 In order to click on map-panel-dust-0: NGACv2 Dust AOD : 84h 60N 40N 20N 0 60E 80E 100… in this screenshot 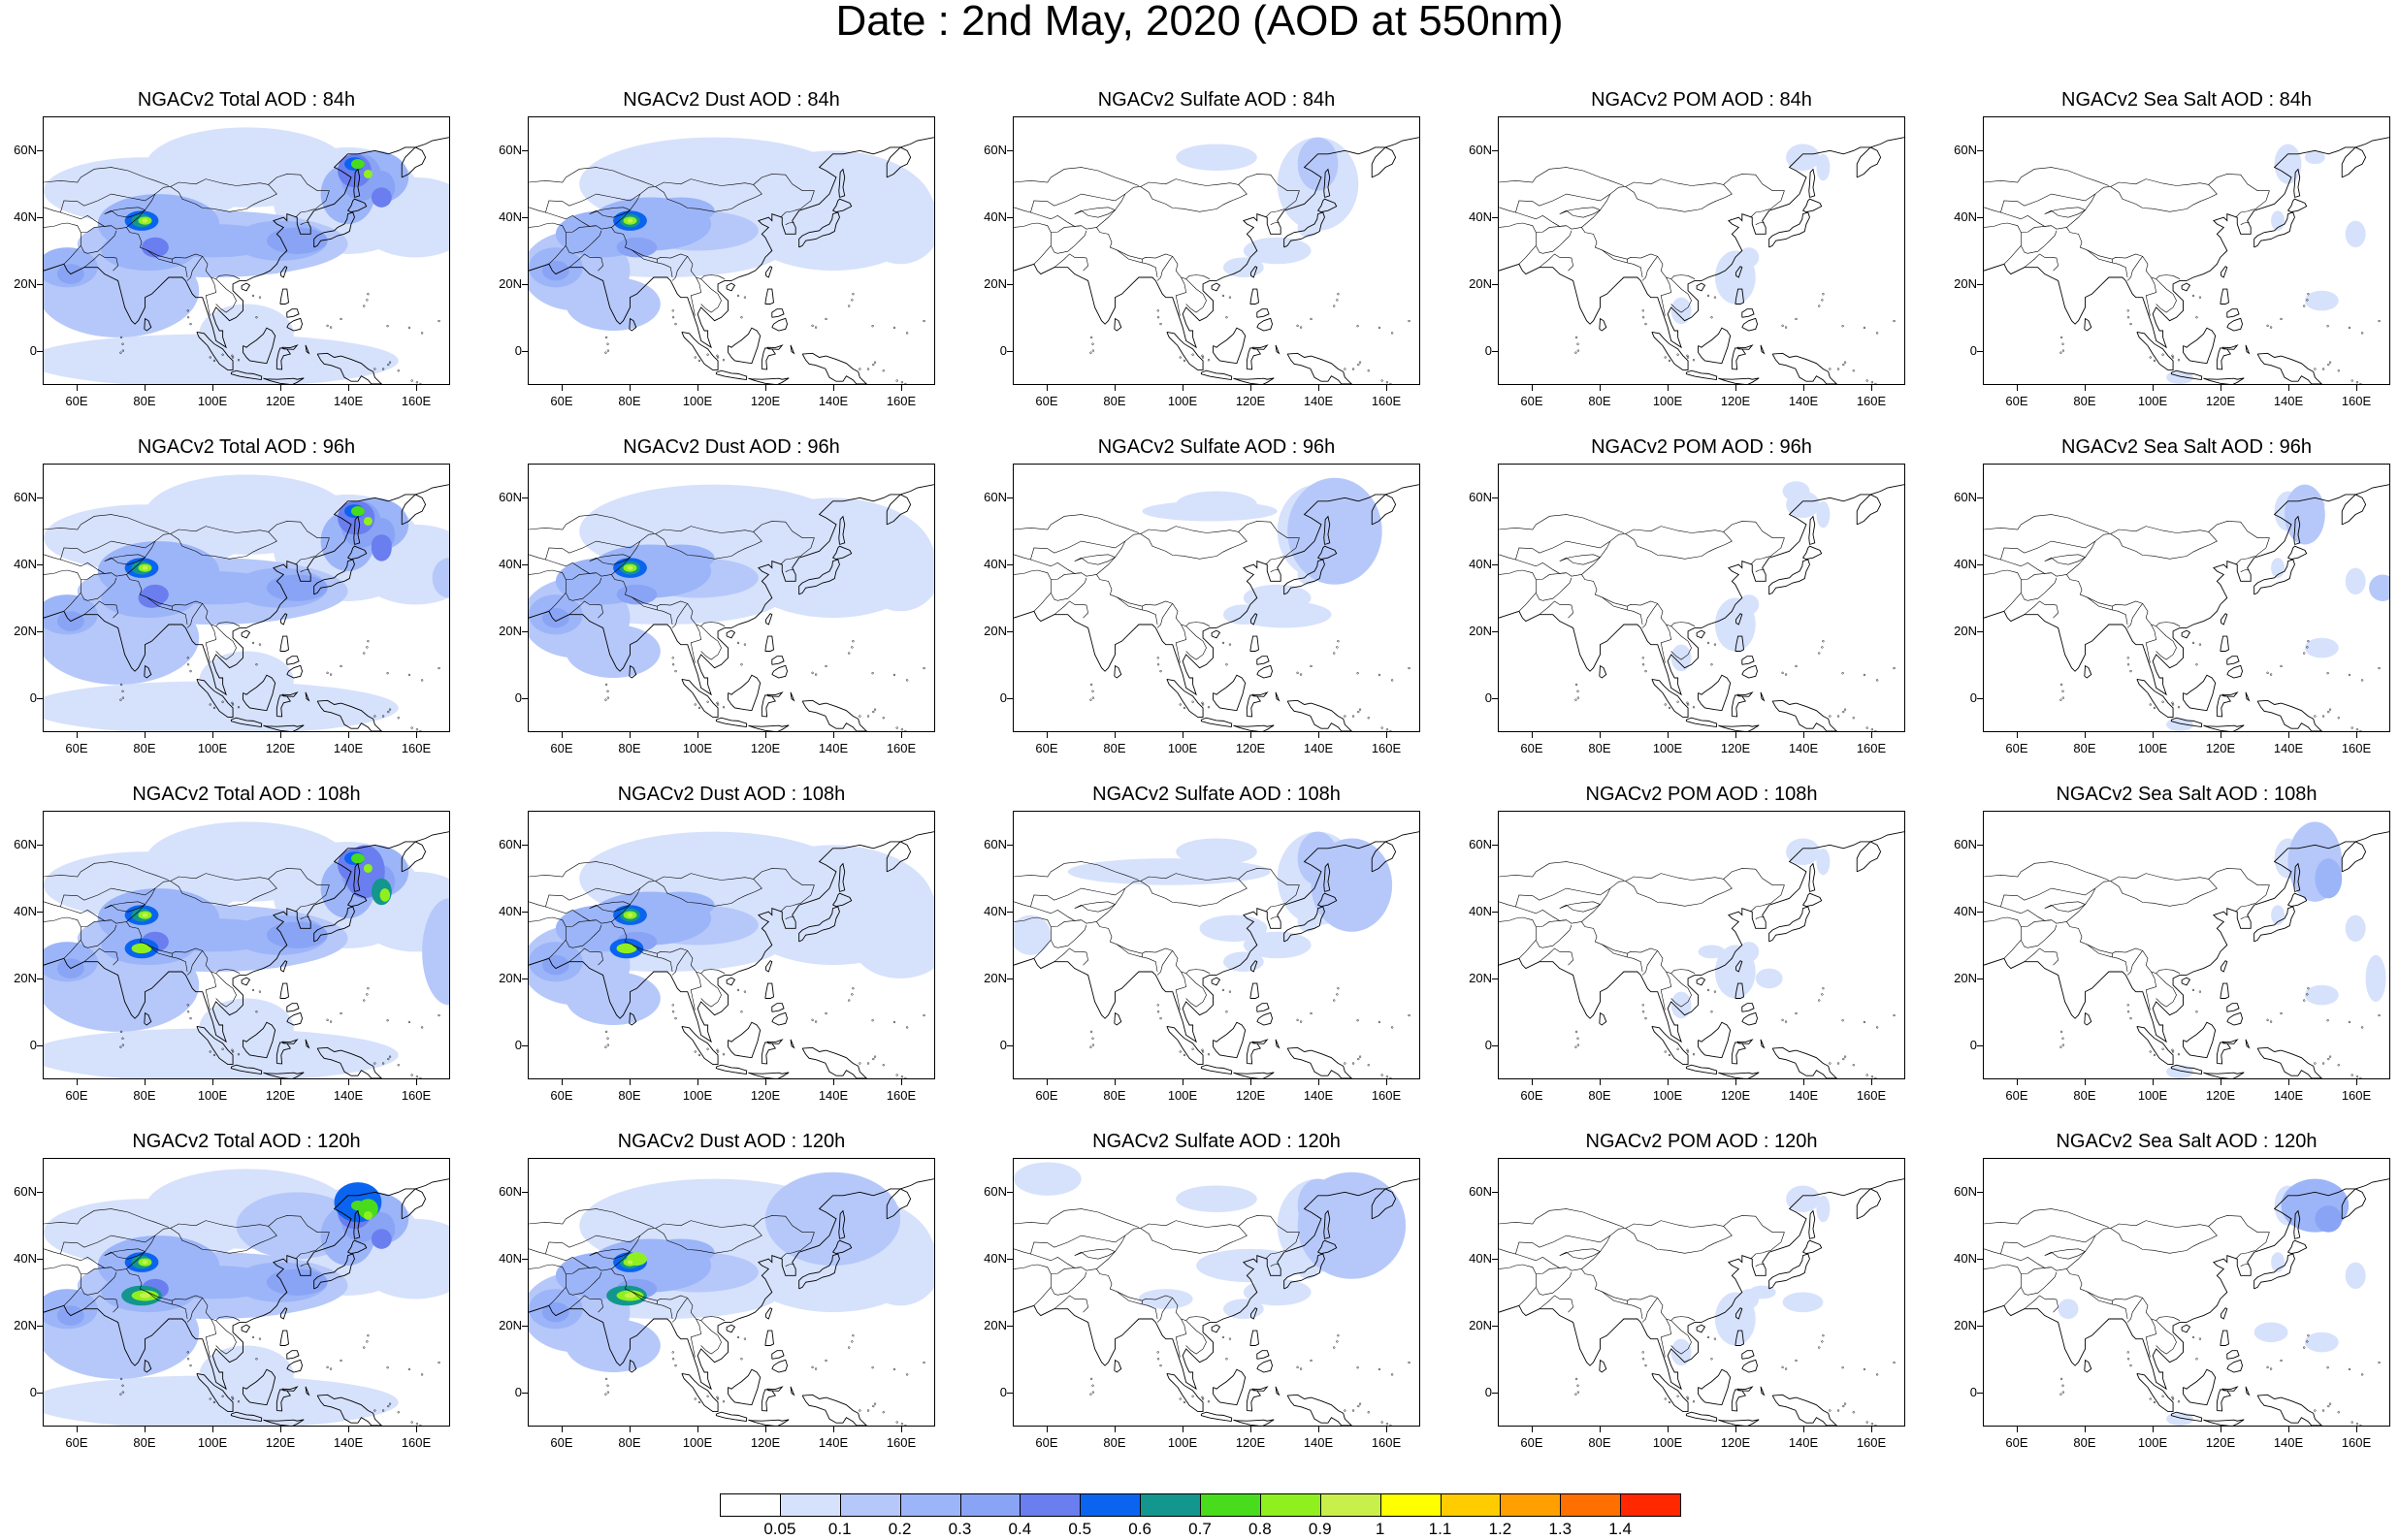, I will do `click(727, 259)`.